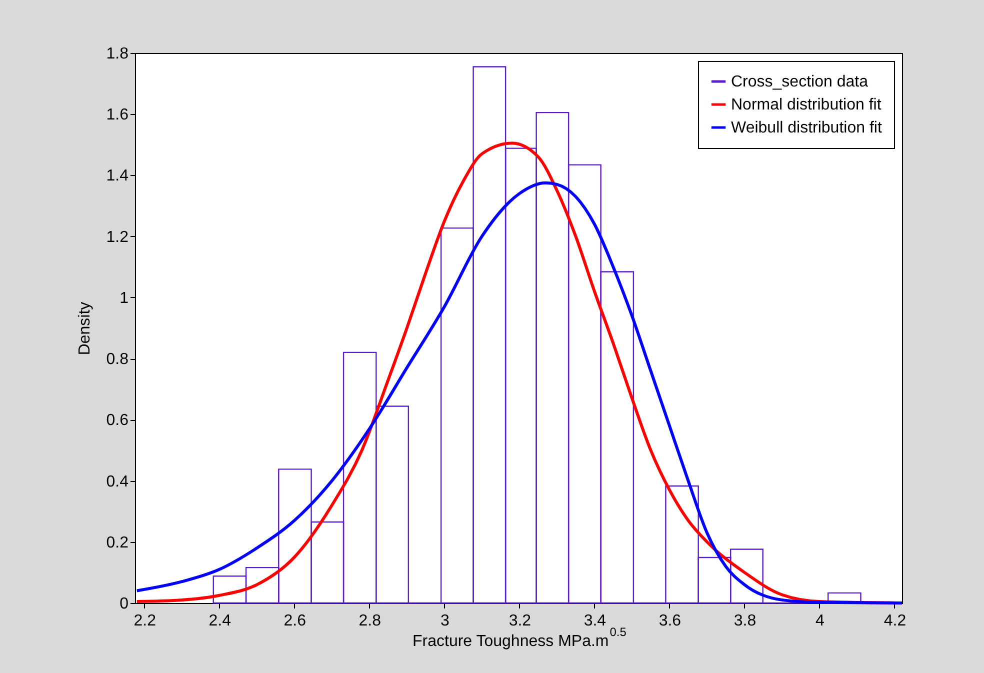 The image size is (984, 673). I want to click on y-tick-label: 1.4, so click(117, 176).